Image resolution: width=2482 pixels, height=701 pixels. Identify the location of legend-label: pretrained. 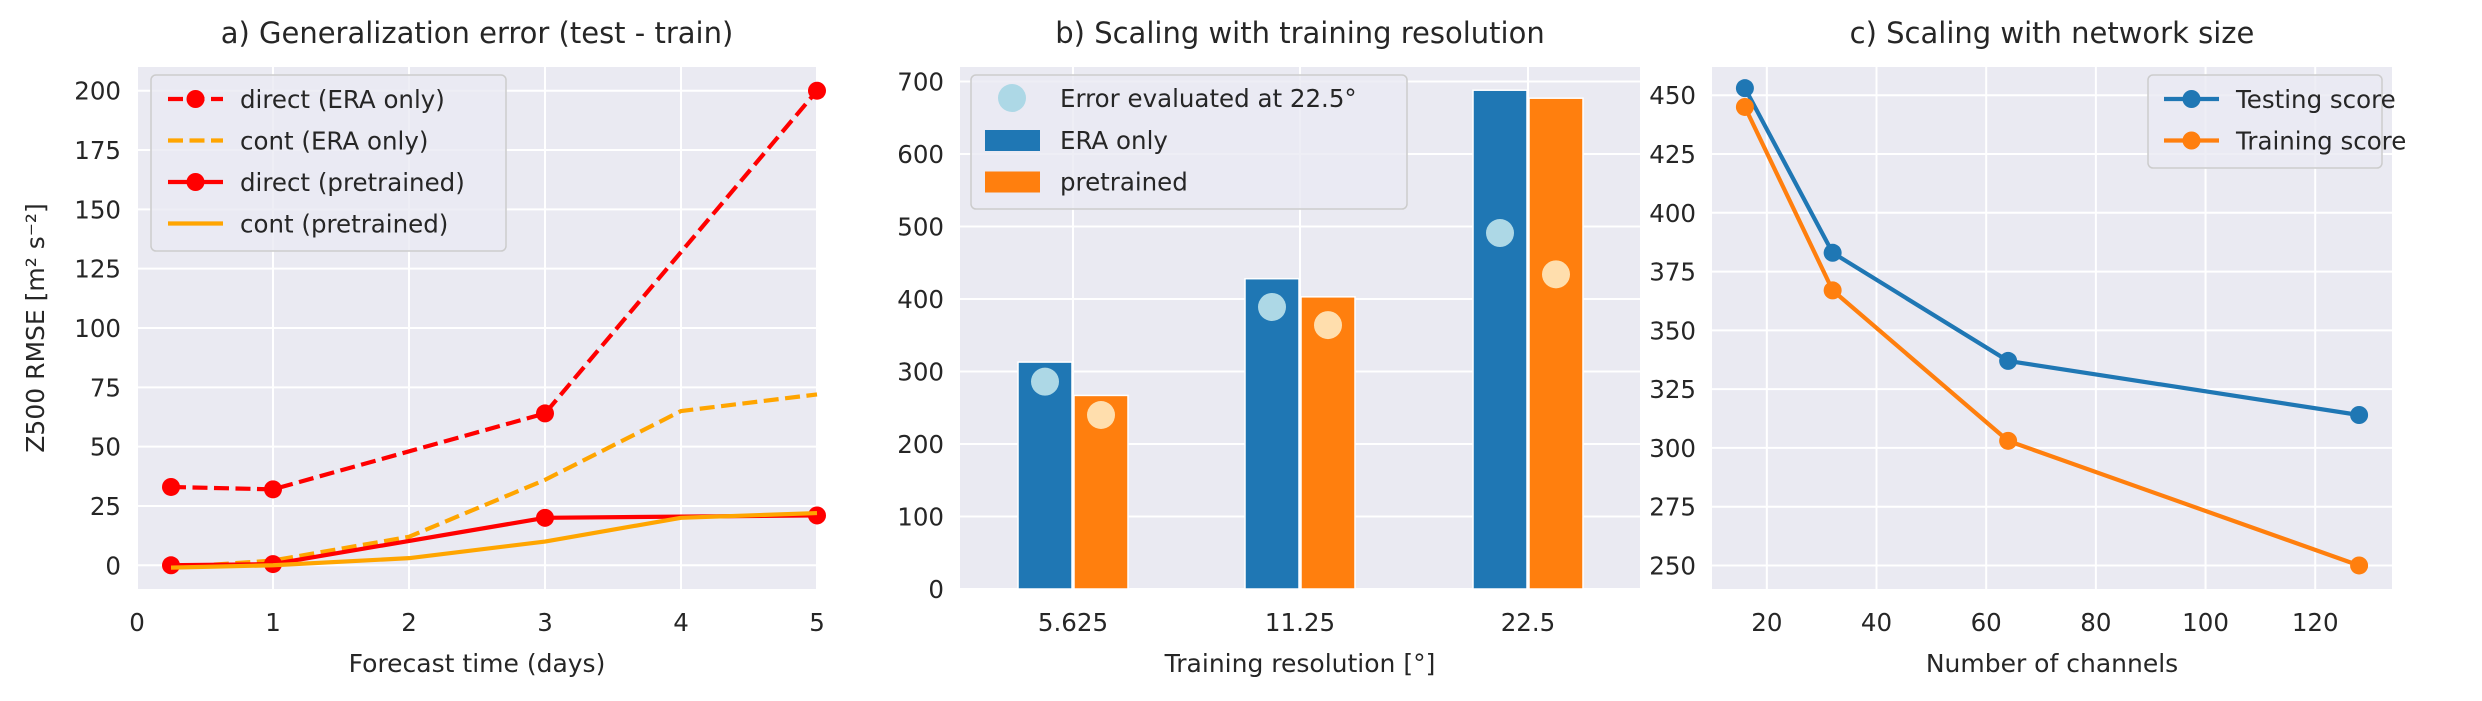
(1124, 182).